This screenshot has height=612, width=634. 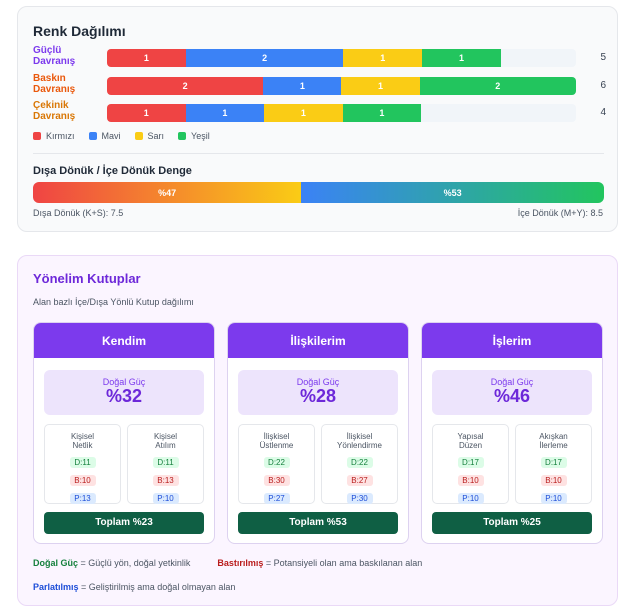 I want to click on row-total: 6, so click(x=603, y=85).